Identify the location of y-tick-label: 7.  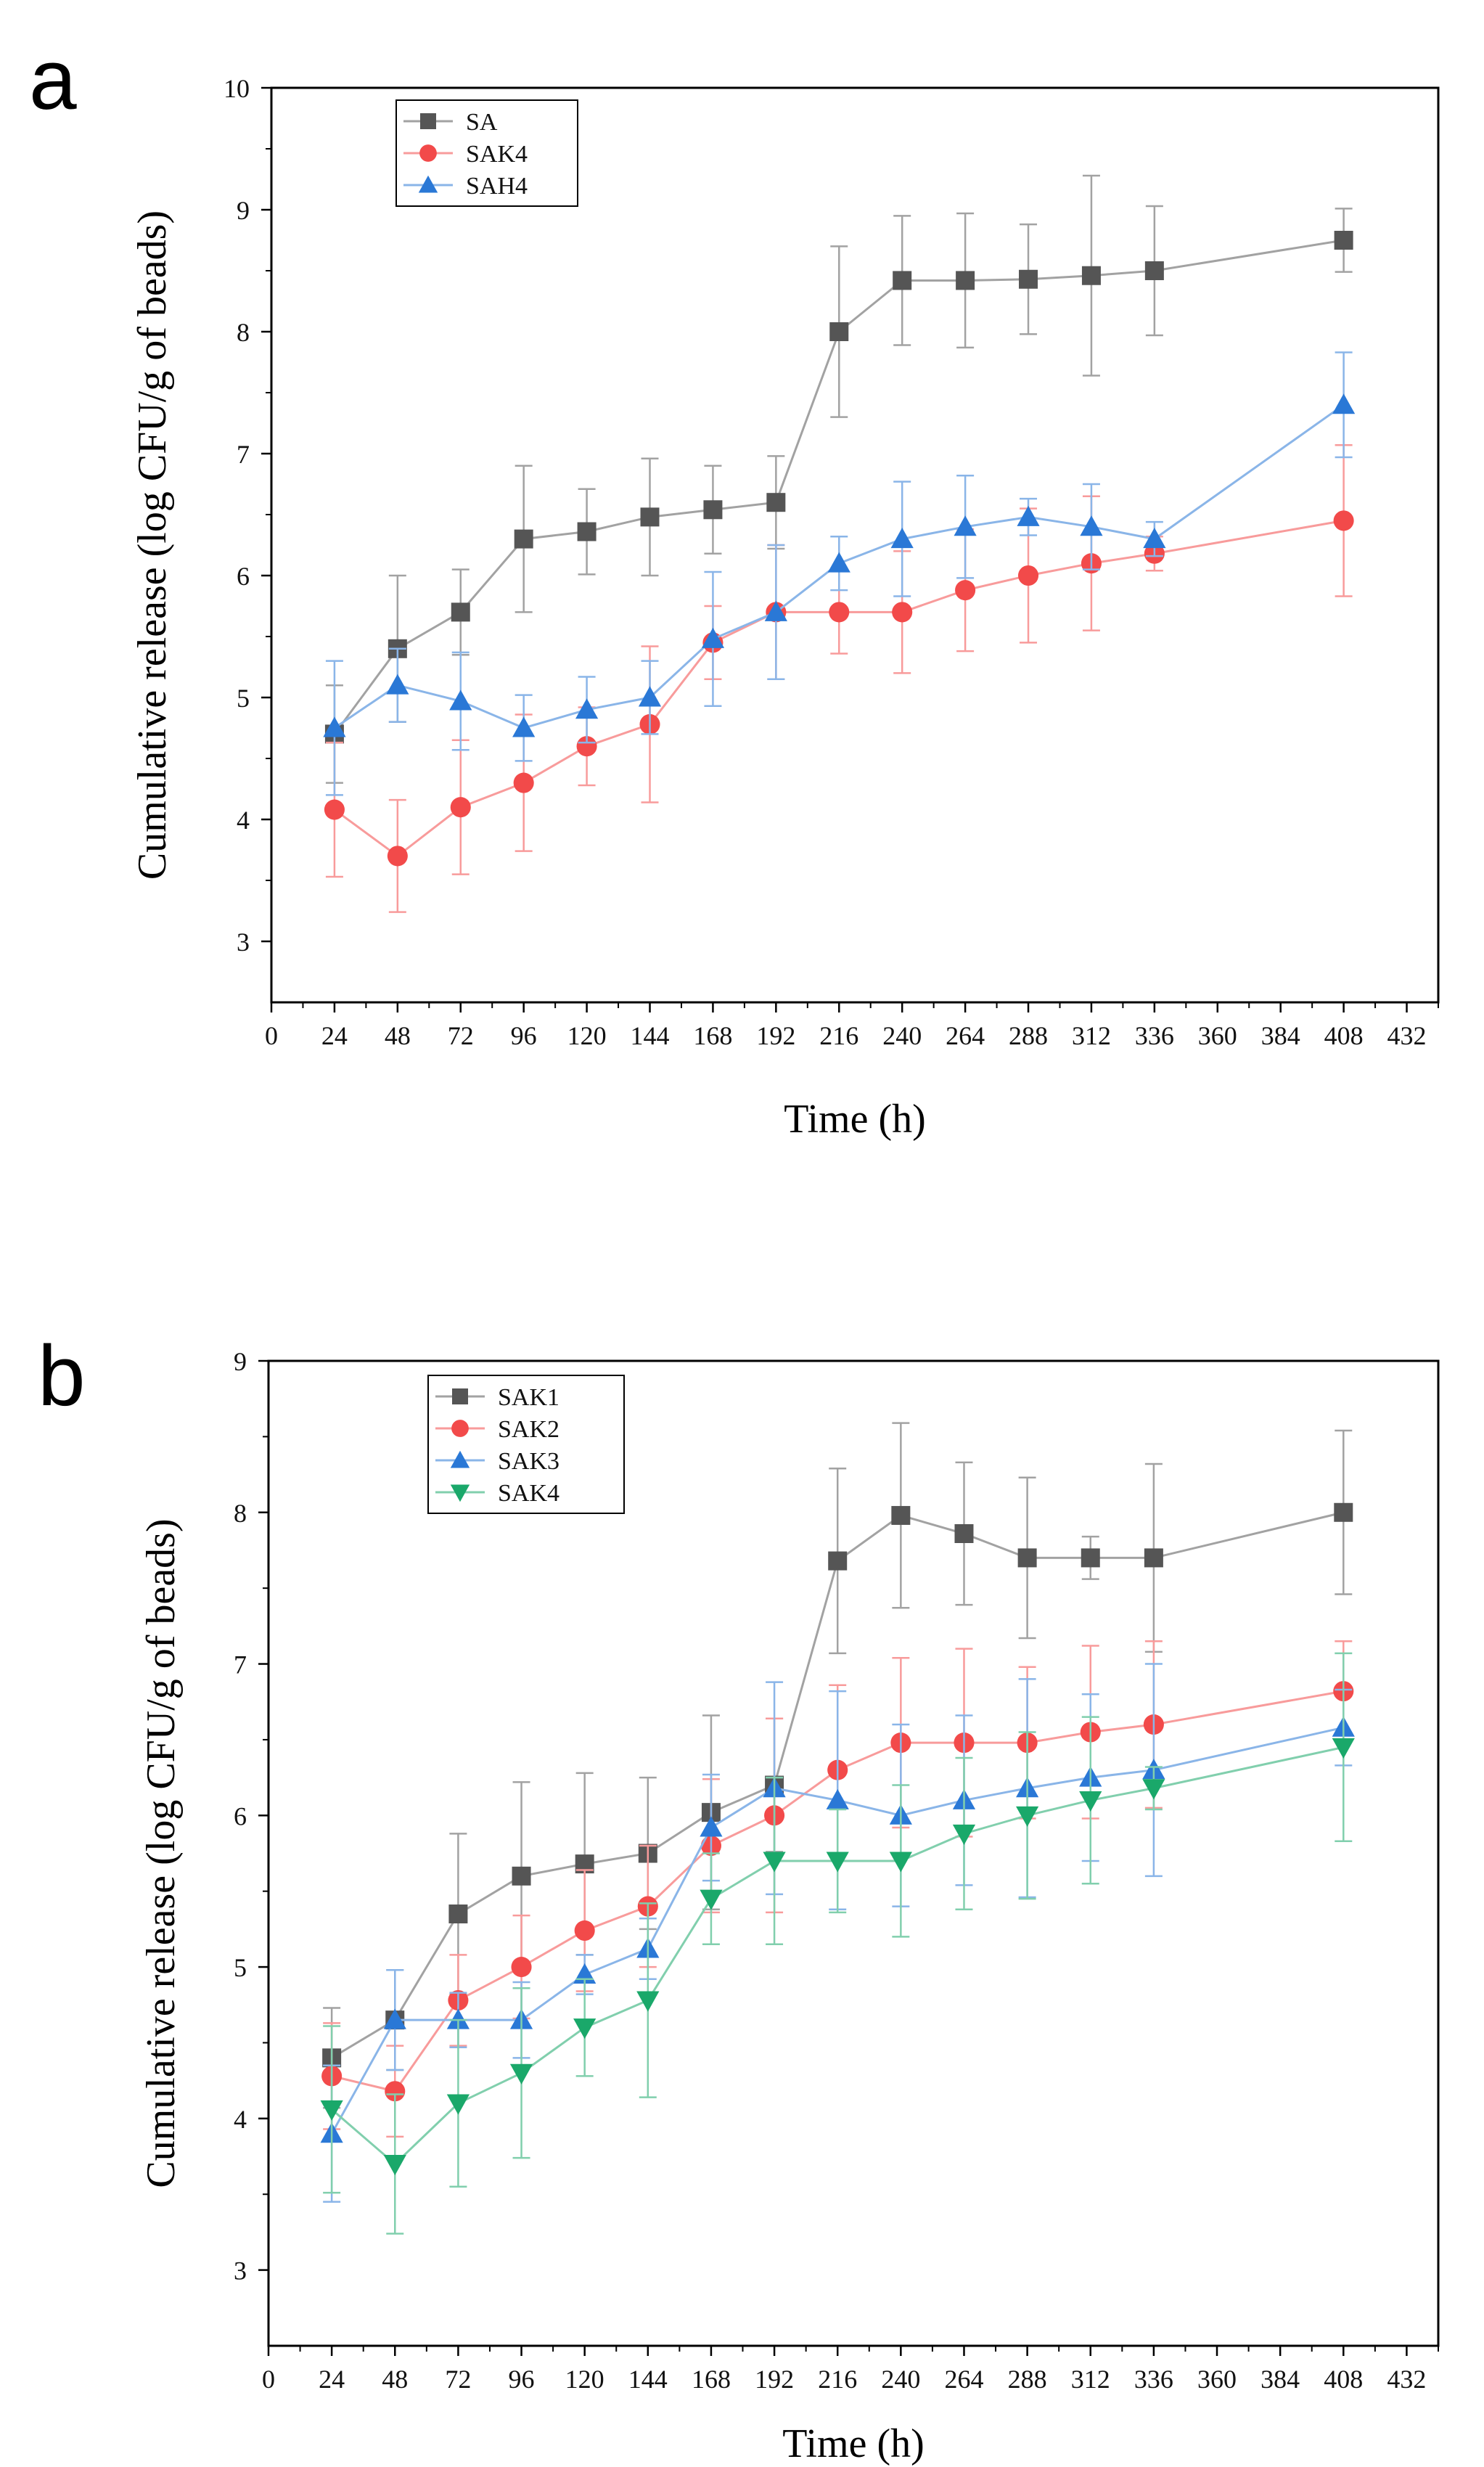
(243, 455).